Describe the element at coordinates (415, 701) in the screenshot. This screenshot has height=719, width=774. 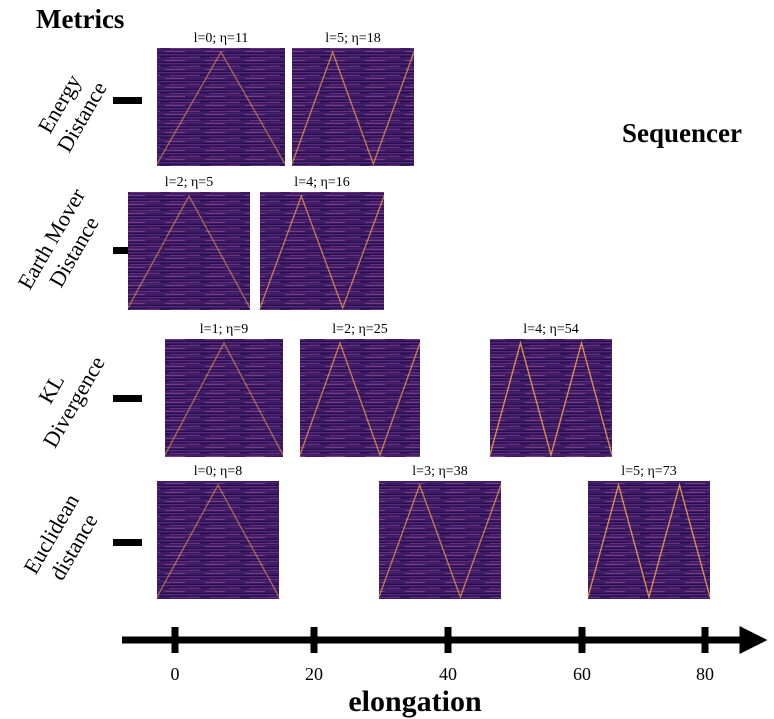
I see `axis-label: elongation` at that location.